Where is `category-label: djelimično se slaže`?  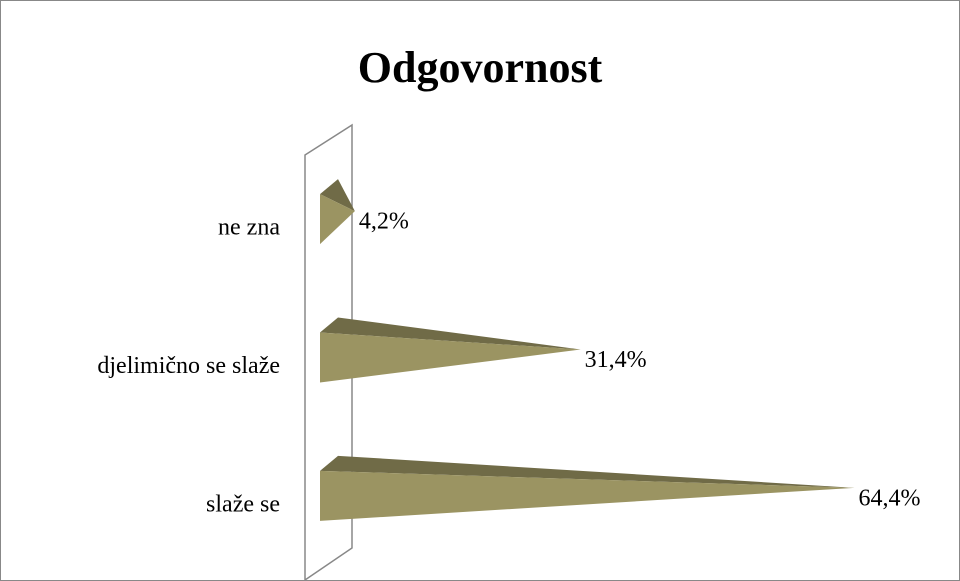 category-label: djelimično se slaže is located at coordinates (188, 366).